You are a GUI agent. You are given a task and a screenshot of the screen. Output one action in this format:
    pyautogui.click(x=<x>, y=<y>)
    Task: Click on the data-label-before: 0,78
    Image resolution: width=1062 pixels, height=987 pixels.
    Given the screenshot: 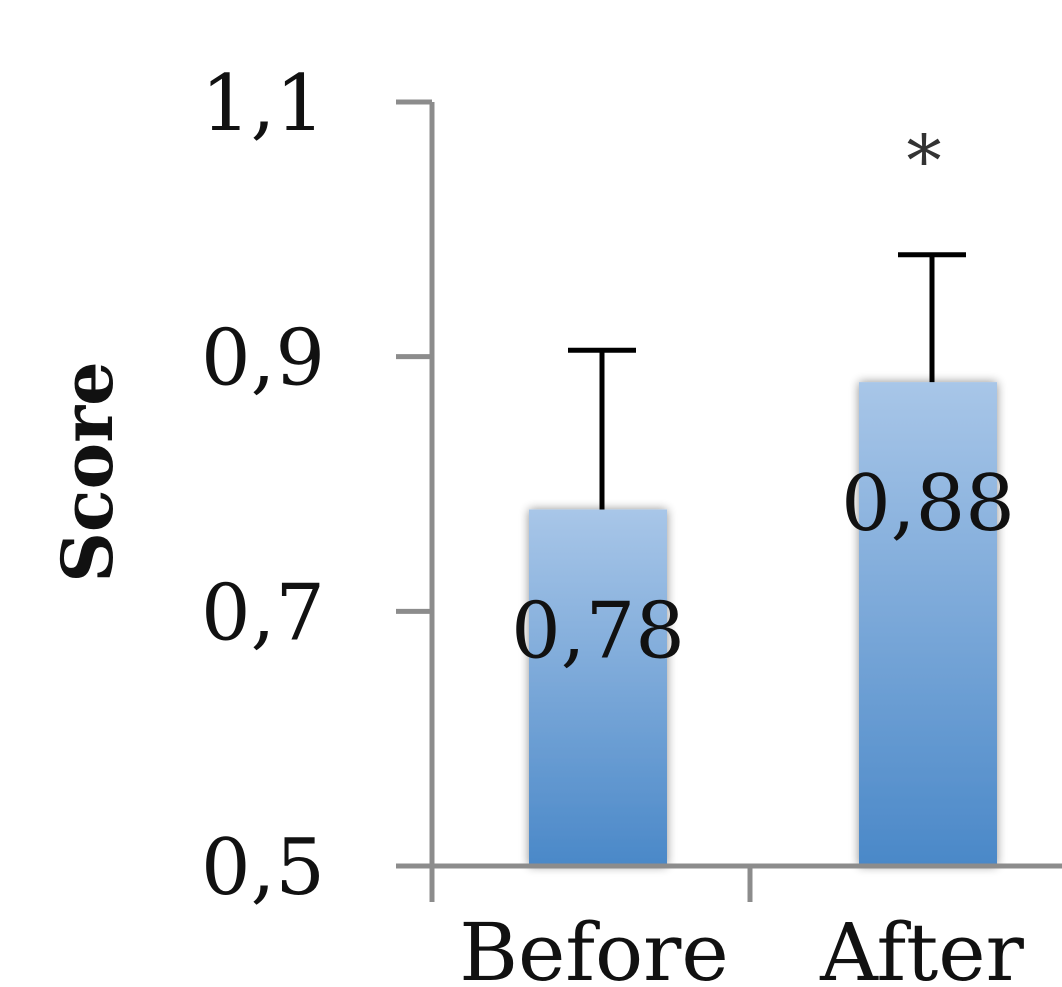 What is the action you would take?
    pyautogui.click(x=598, y=631)
    